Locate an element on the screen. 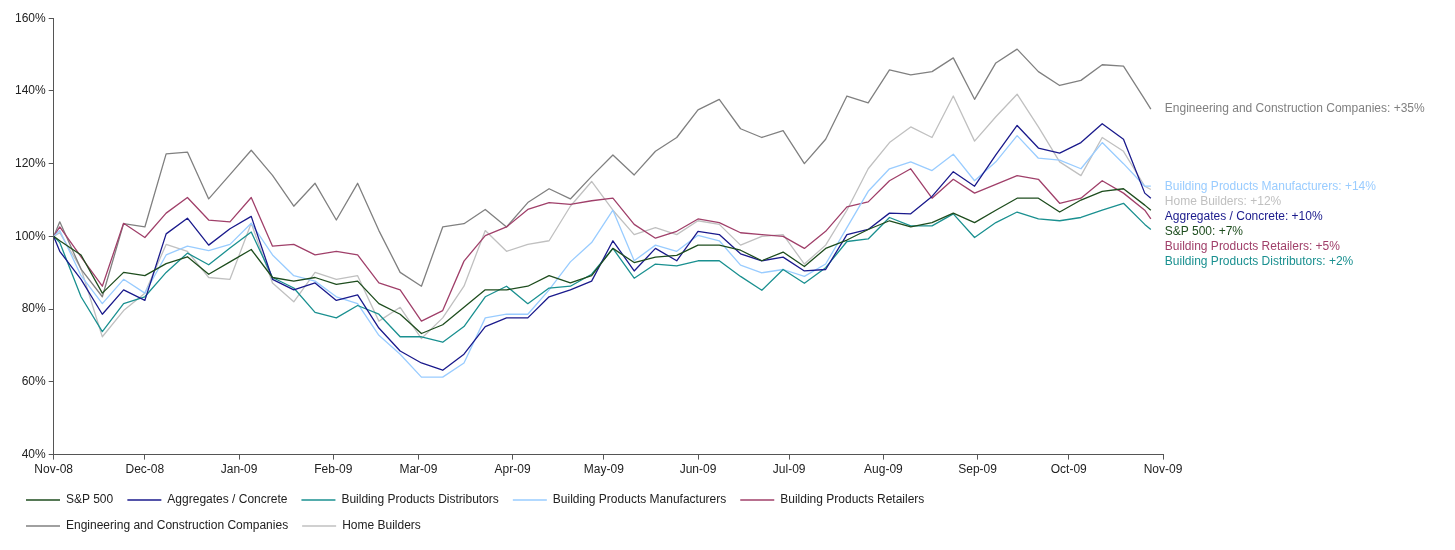  annotation: Aggregates / Concrete: +10% is located at coordinates (1243, 215).